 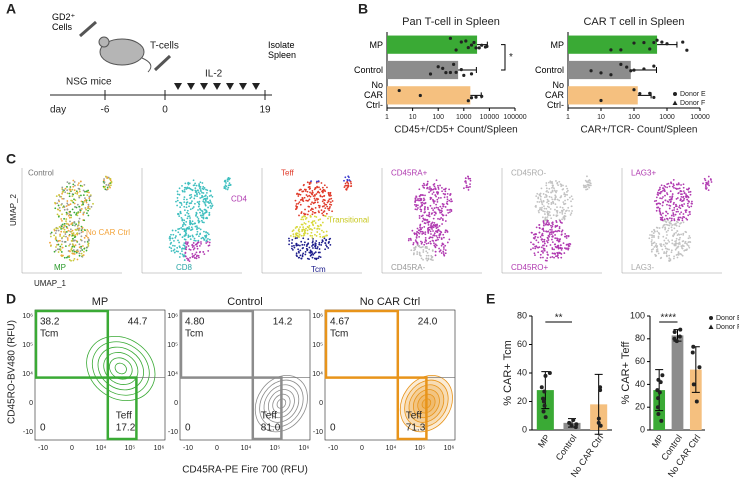 I want to click on bar, so click(x=432, y=44).